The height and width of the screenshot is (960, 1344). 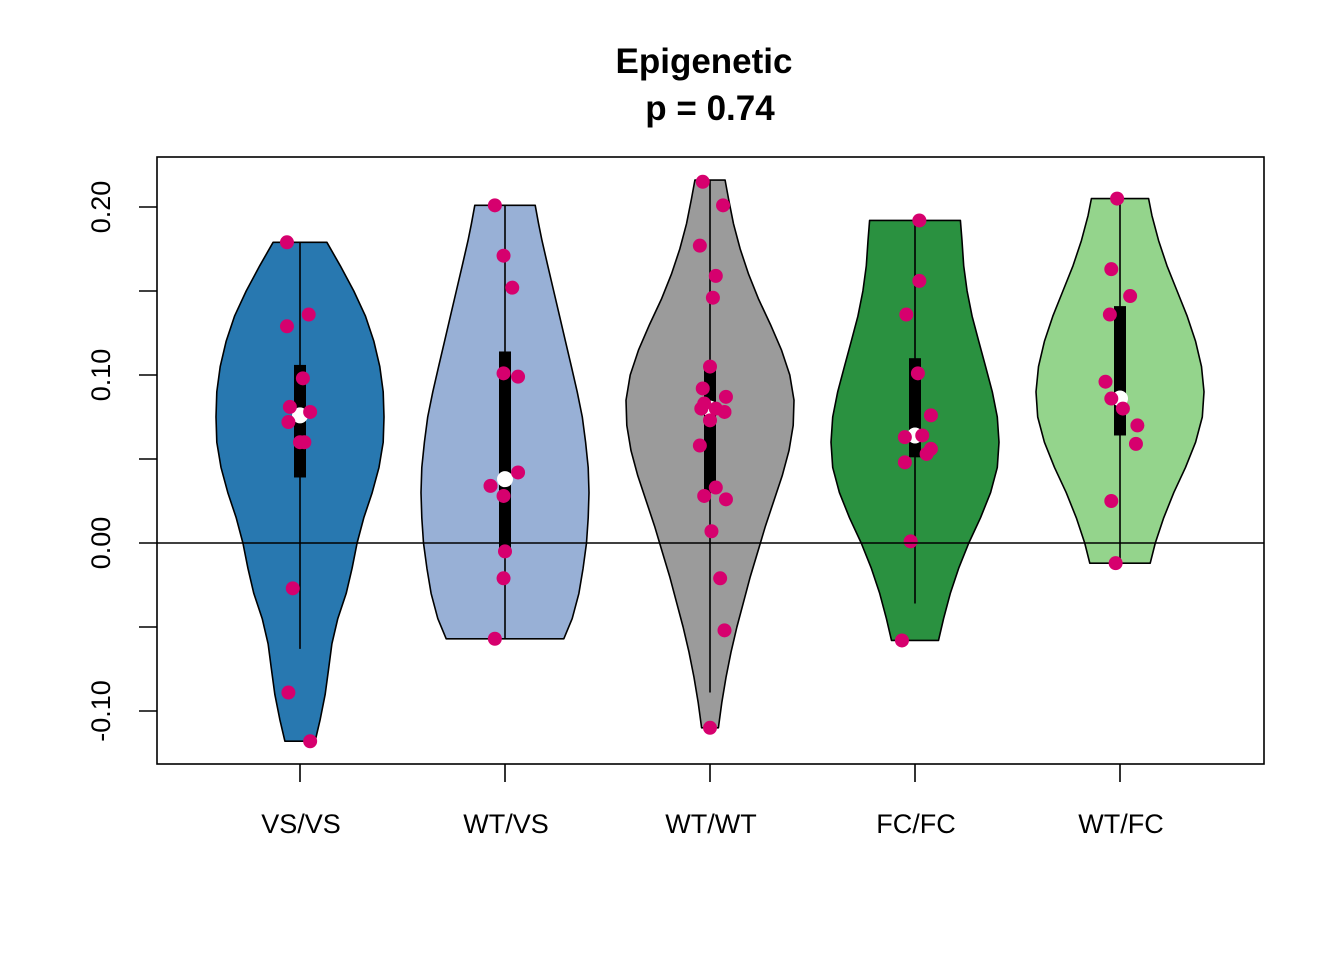 What do you see at coordinates (704, 61) in the screenshot?
I see `chart-title: Epigenetic` at bounding box center [704, 61].